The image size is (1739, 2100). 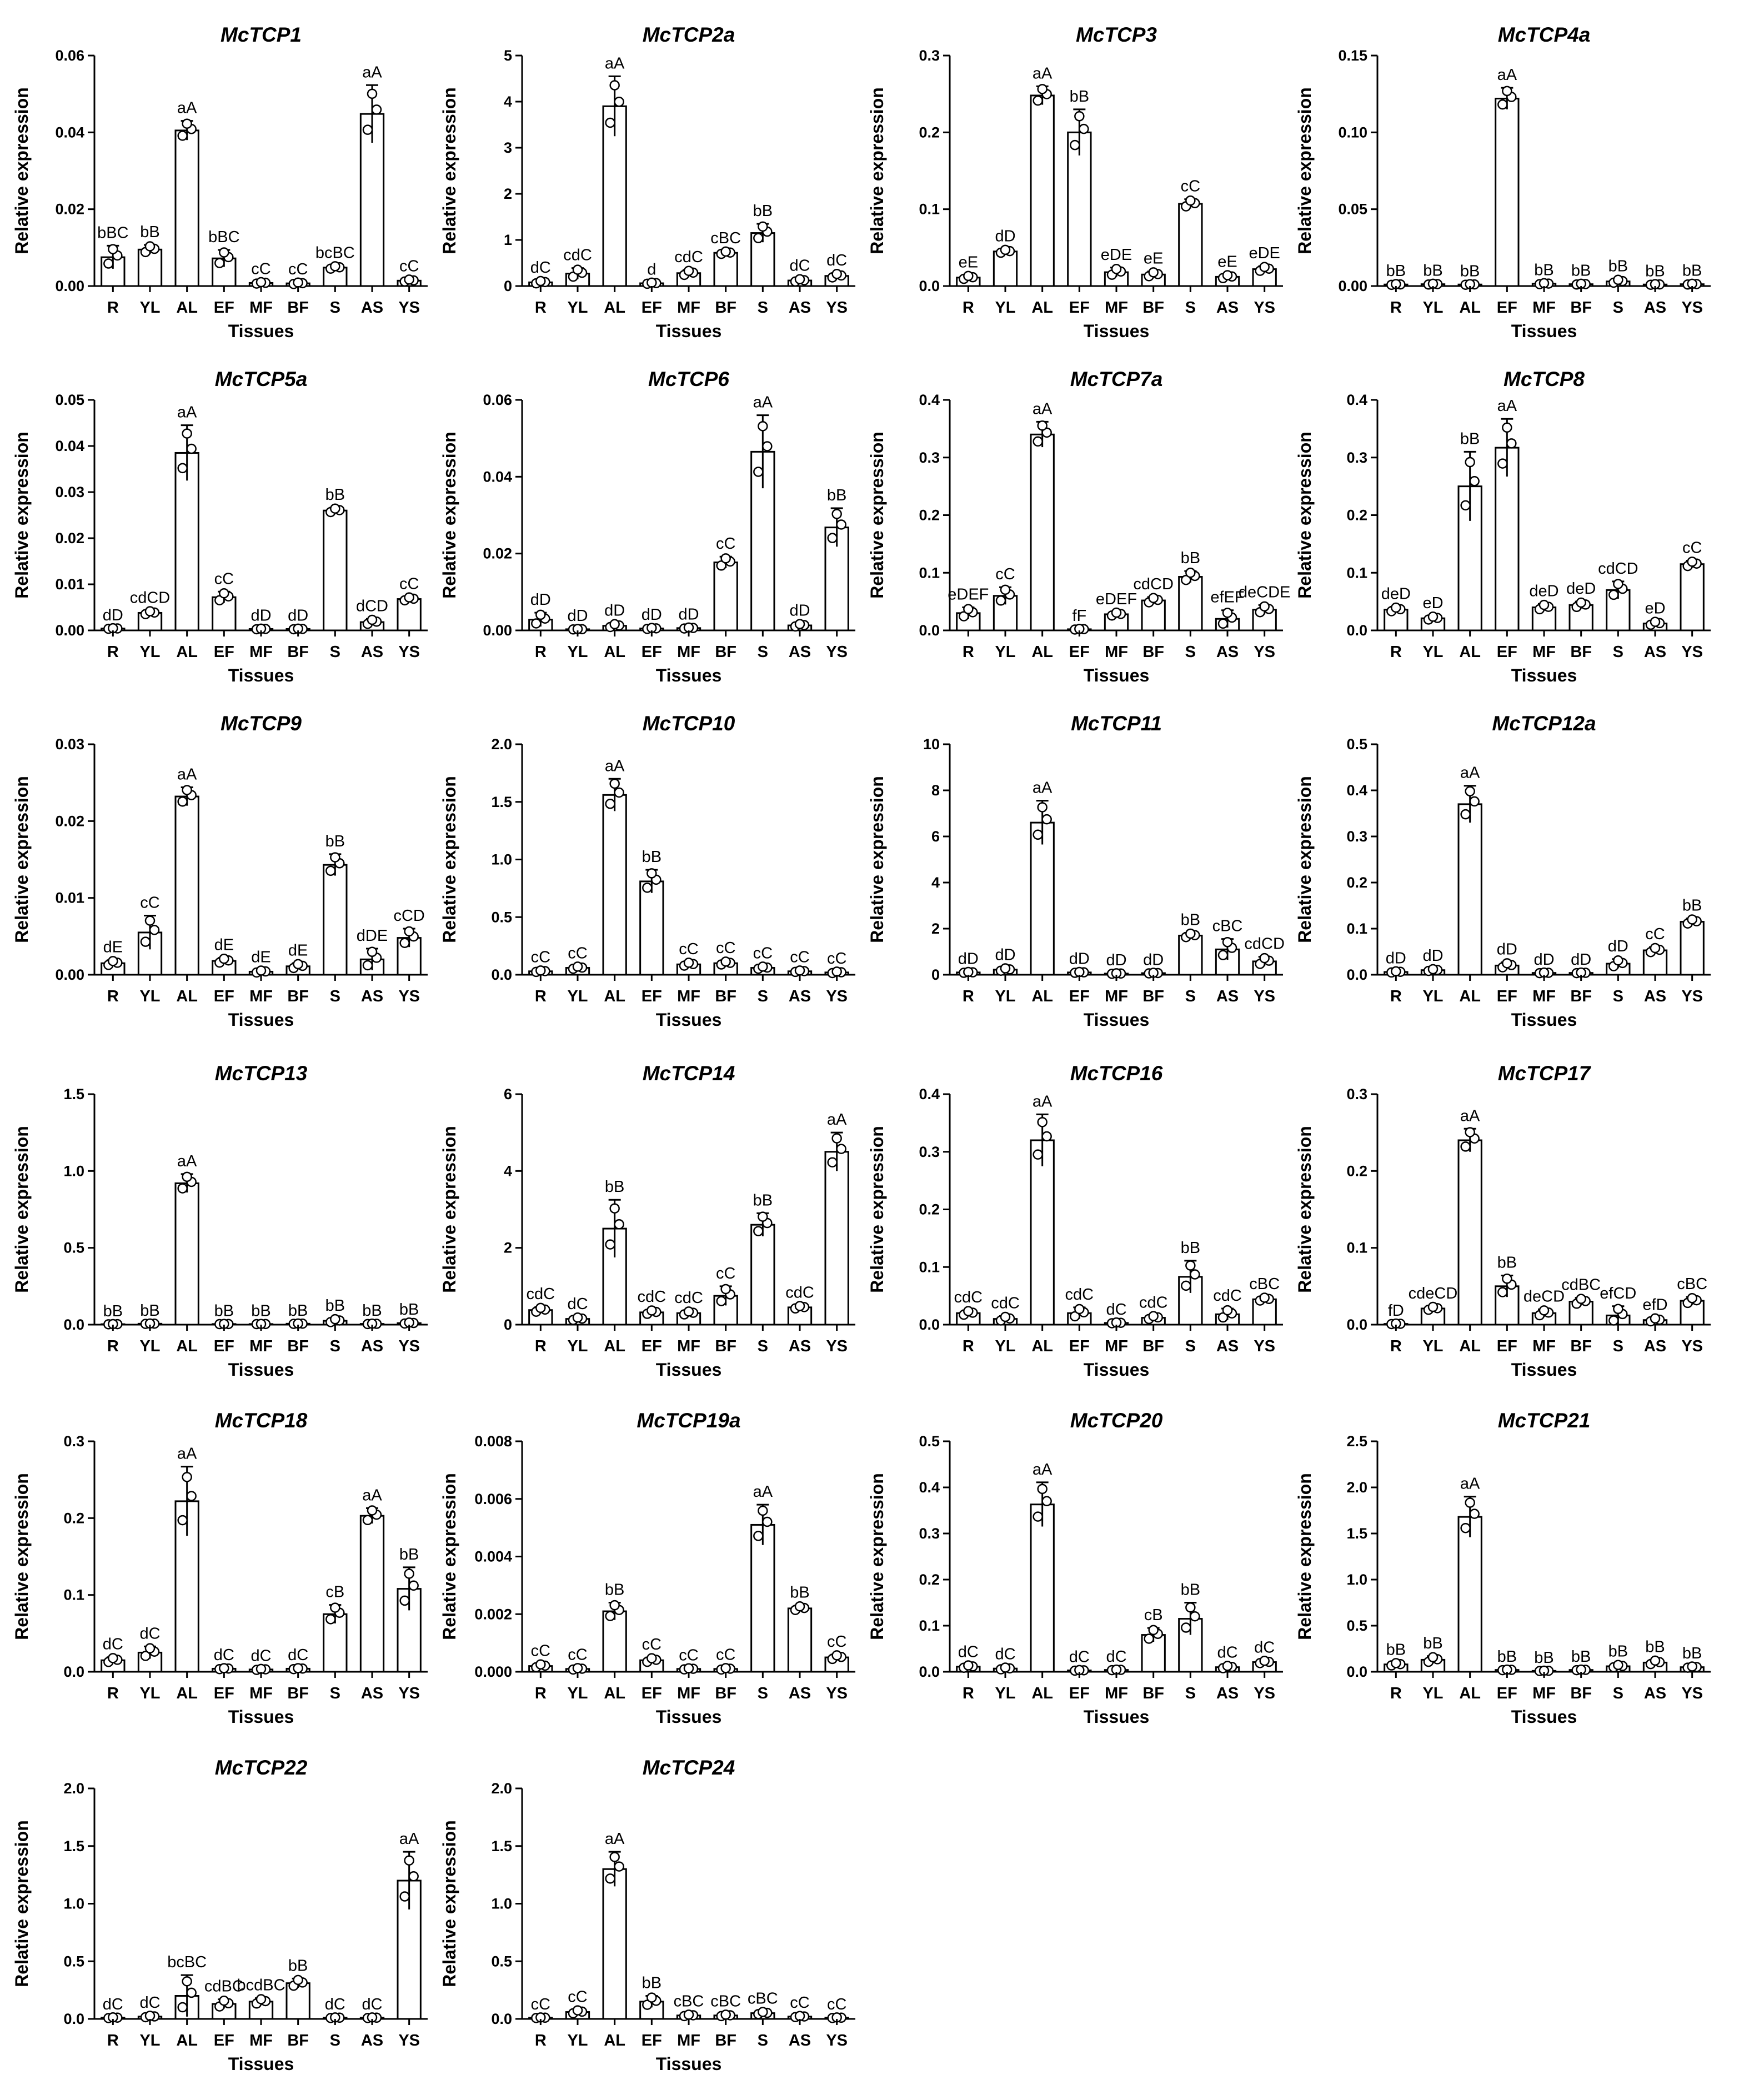 What do you see at coordinates (372, 936) in the screenshot?
I see `significance-label: dDE` at bounding box center [372, 936].